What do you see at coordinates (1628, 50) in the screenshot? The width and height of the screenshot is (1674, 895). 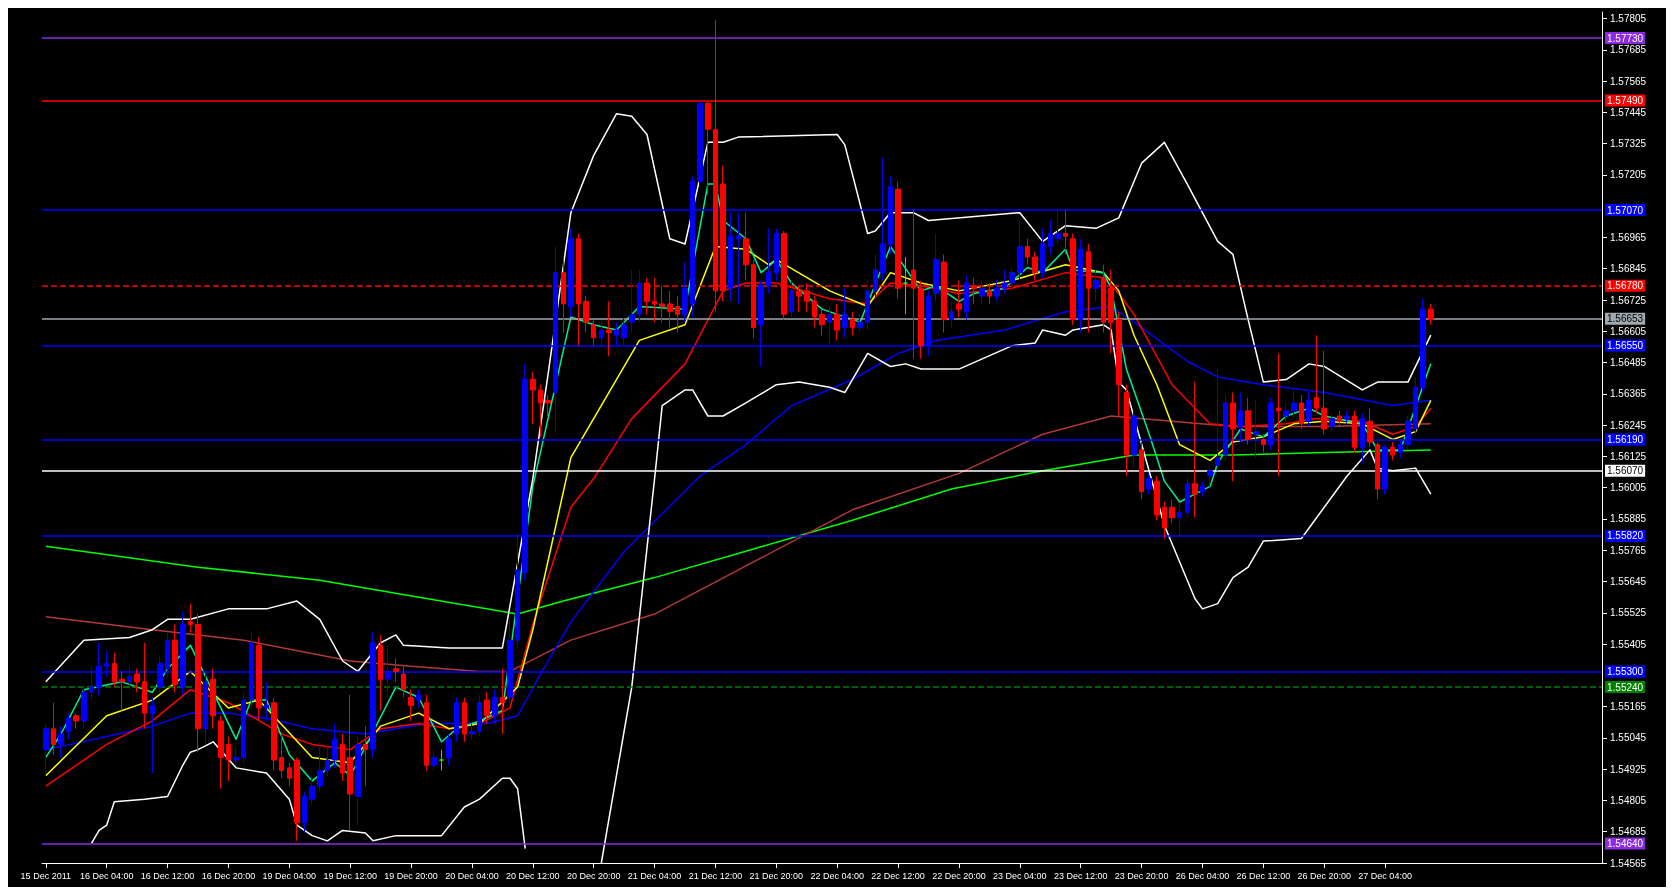 I see `y-tick-label: 1.57685` at bounding box center [1628, 50].